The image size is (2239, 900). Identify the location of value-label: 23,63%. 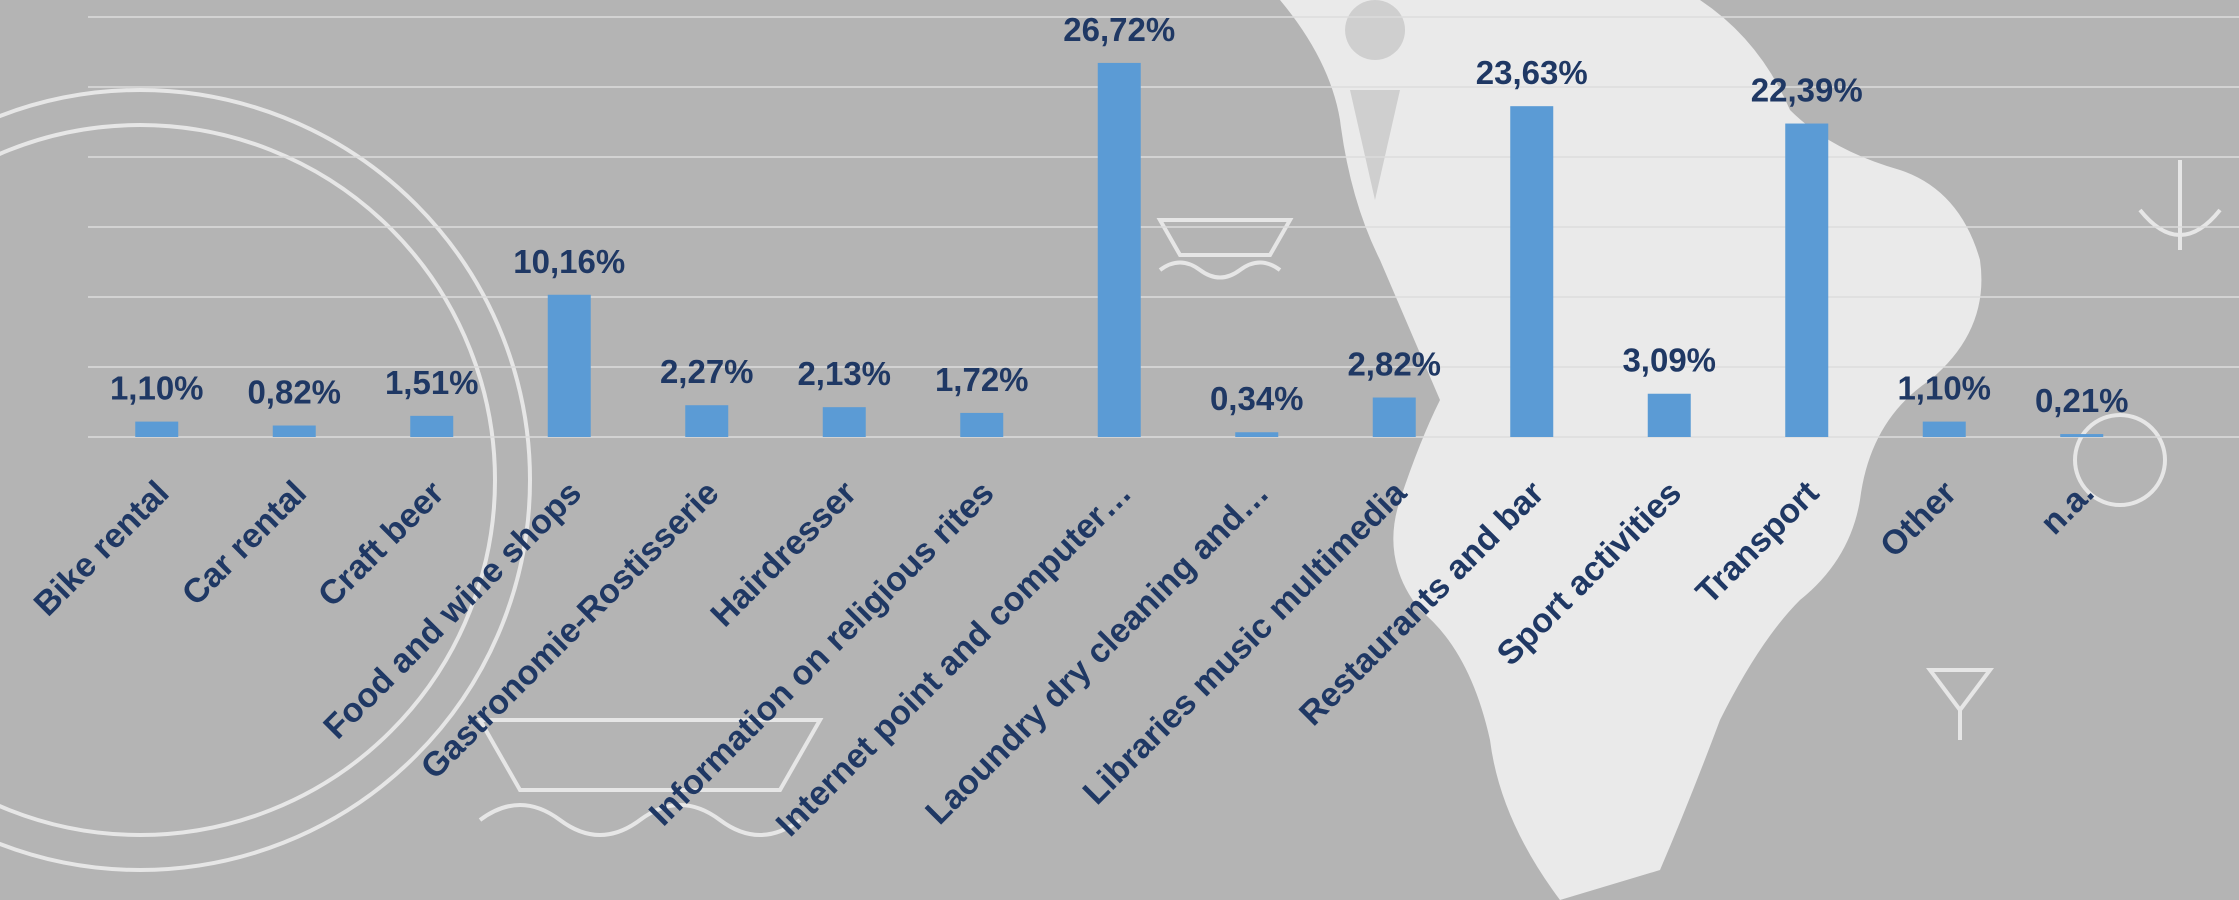
(1532, 72).